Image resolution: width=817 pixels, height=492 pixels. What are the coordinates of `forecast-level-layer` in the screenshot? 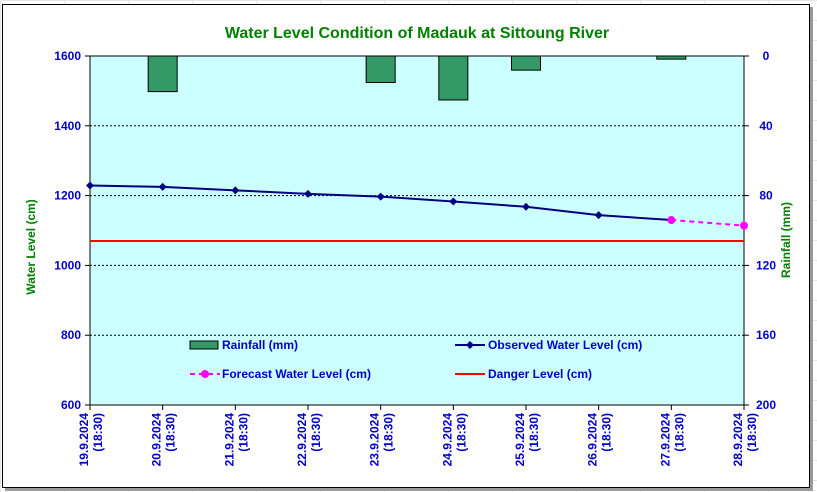 It's located at (707, 223).